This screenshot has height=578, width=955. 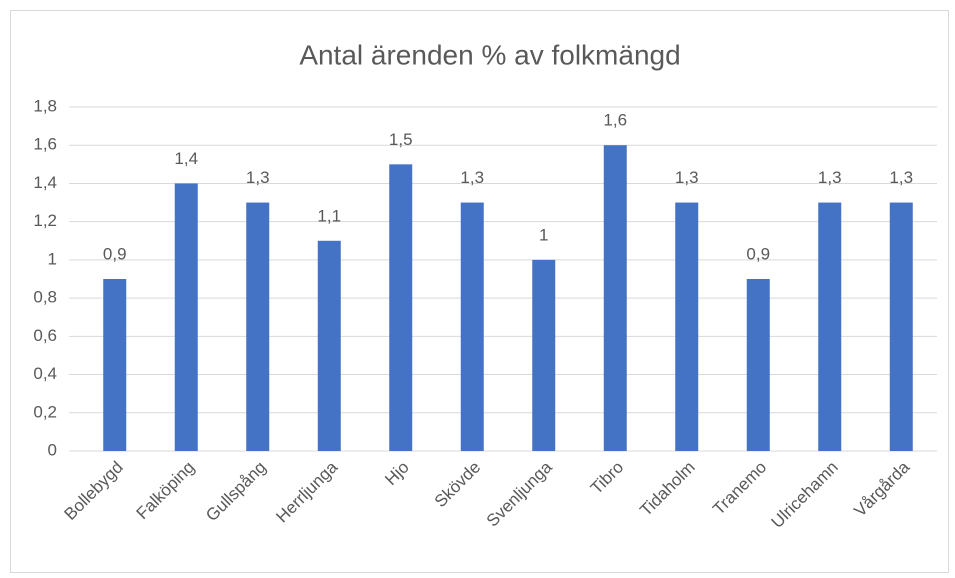 I want to click on data-label: 1, so click(x=543, y=234).